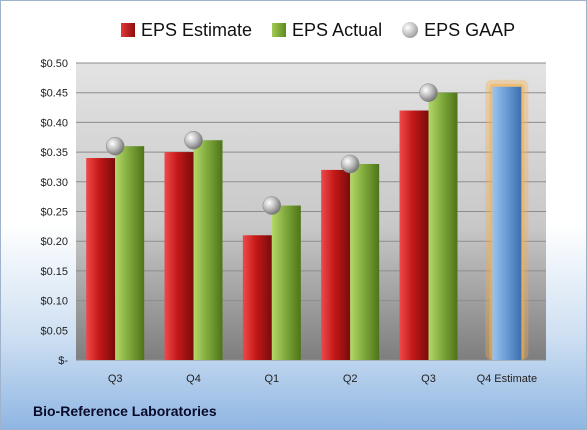  Describe the element at coordinates (279, 30) in the screenshot. I see `actual-swatch` at that location.